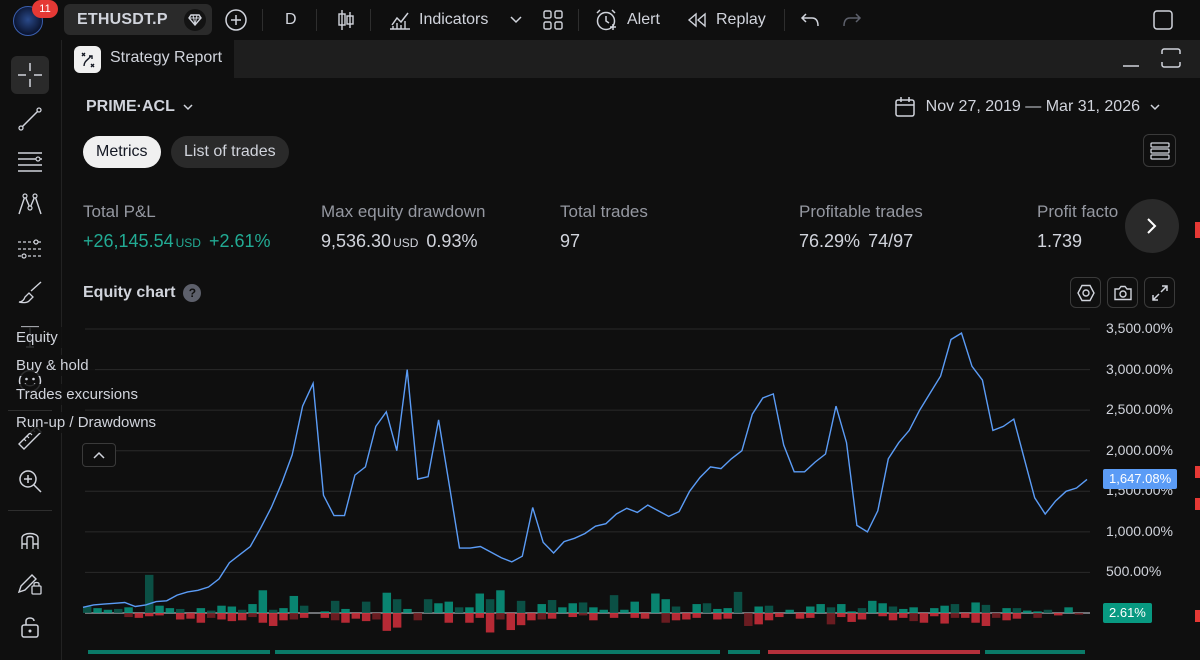 This screenshot has width=1200, height=660. What do you see at coordinates (86, 422) in the screenshot?
I see `legend-runup-drawdowns: Run-up / Drawdowns` at bounding box center [86, 422].